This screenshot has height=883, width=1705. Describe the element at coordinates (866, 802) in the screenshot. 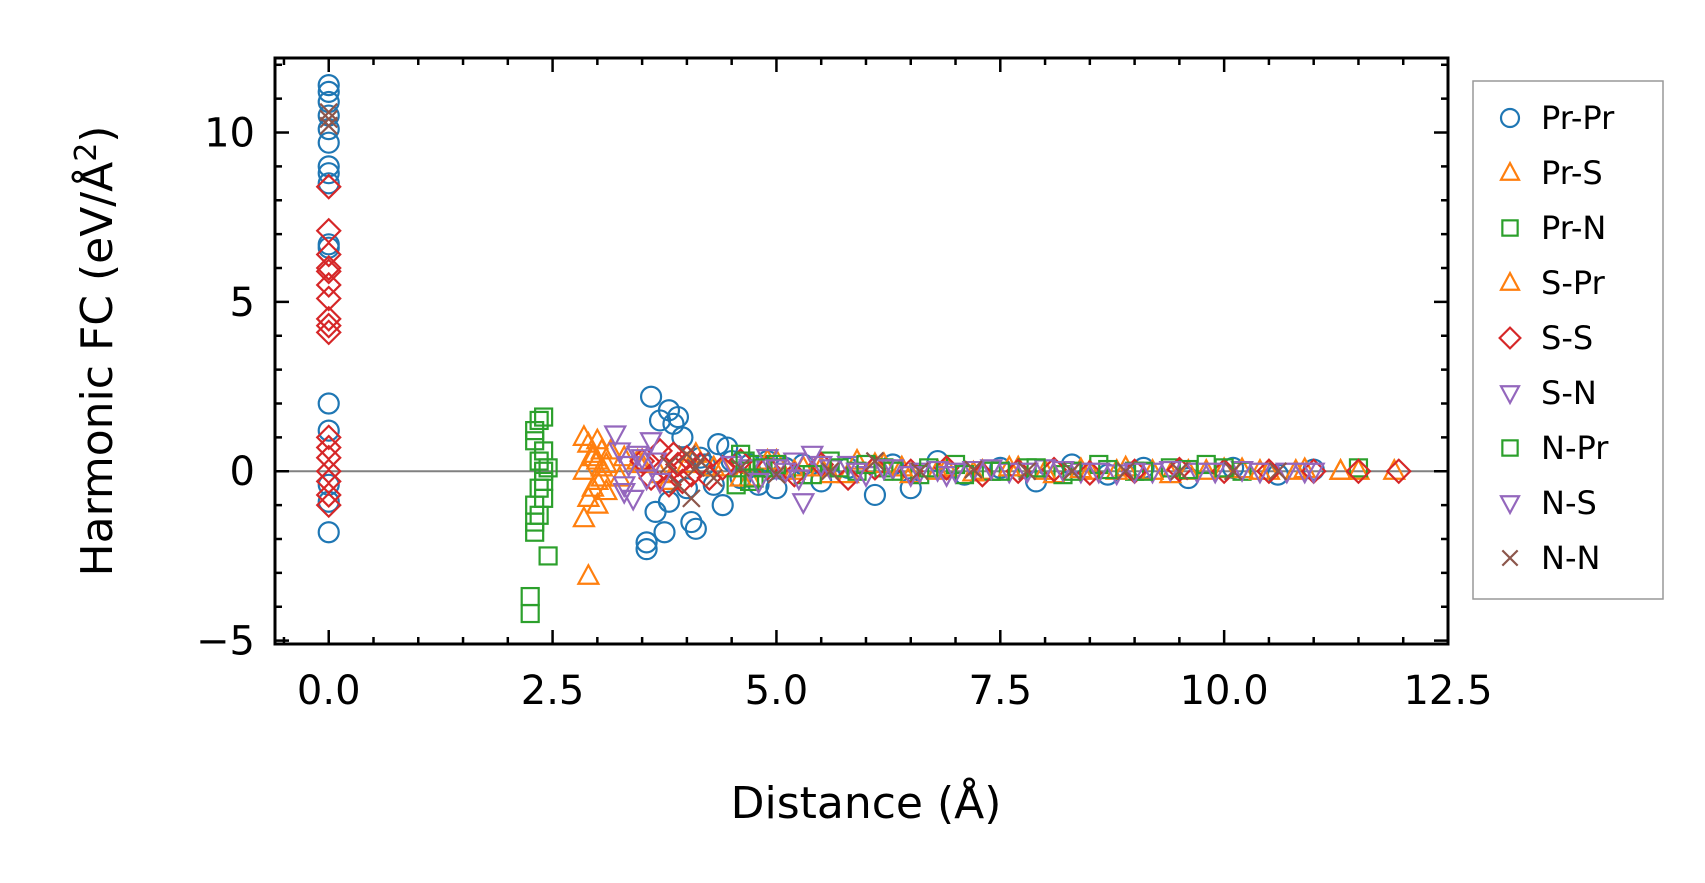

I see `x-axis-label: Distance (Å)` at that location.